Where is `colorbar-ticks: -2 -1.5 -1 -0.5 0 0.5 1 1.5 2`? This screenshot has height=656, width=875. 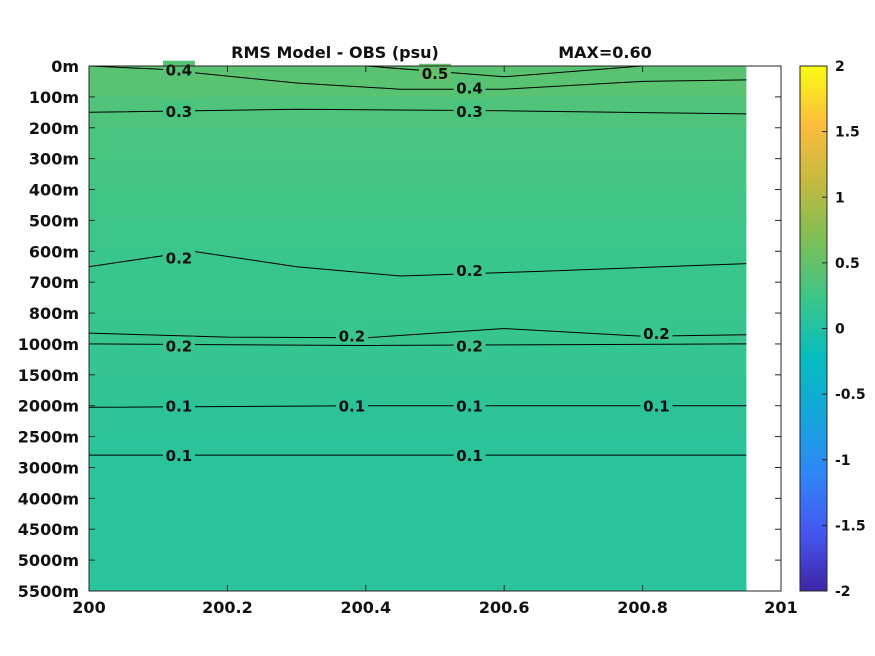
colorbar-ticks: -2 -1.5 -1 -0.5 0 0.5 1 1.5 2 is located at coordinates (844, 329).